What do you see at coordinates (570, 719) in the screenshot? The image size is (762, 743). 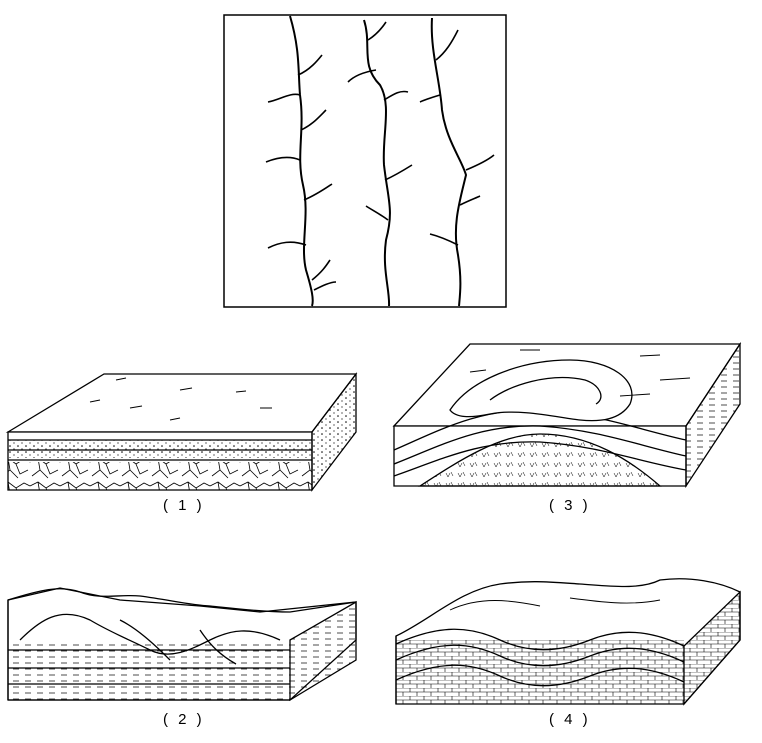 I see `caption-block-4: ( 4 )` at bounding box center [570, 719].